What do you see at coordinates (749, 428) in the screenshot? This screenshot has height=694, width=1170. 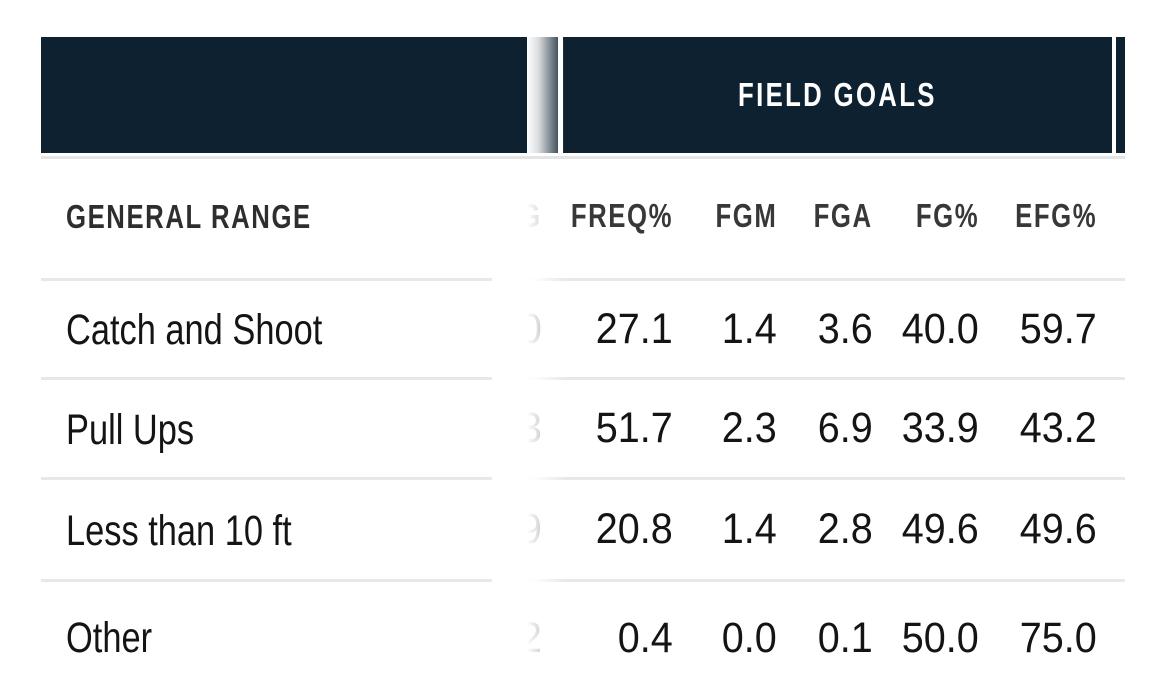 I see `cell-text: 2.3` at bounding box center [749, 428].